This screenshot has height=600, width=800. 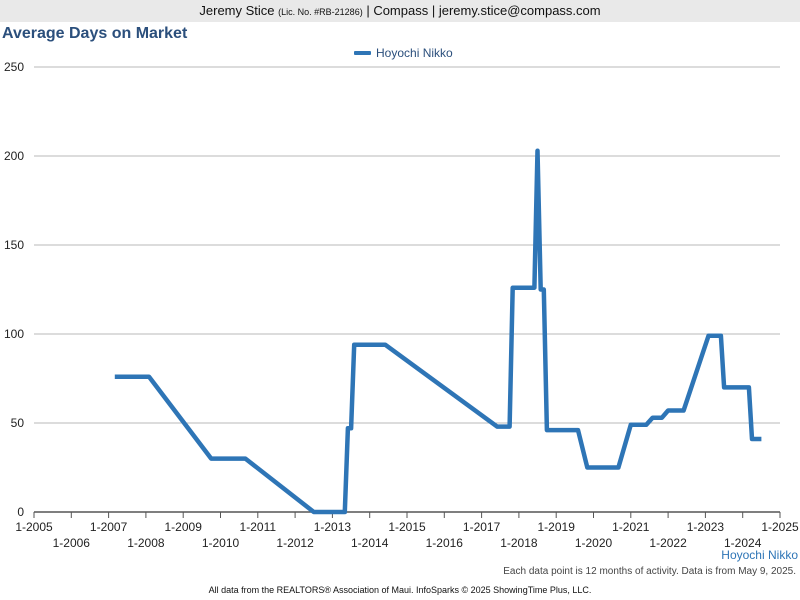 I want to click on x-tick-label: 1-2010, so click(x=221, y=543).